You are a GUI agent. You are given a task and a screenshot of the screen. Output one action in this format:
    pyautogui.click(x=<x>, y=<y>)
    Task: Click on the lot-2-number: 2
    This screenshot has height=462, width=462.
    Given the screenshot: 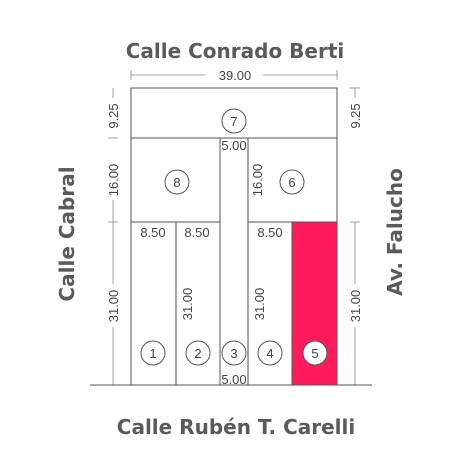 What is the action you would take?
    pyautogui.click(x=197, y=353)
    